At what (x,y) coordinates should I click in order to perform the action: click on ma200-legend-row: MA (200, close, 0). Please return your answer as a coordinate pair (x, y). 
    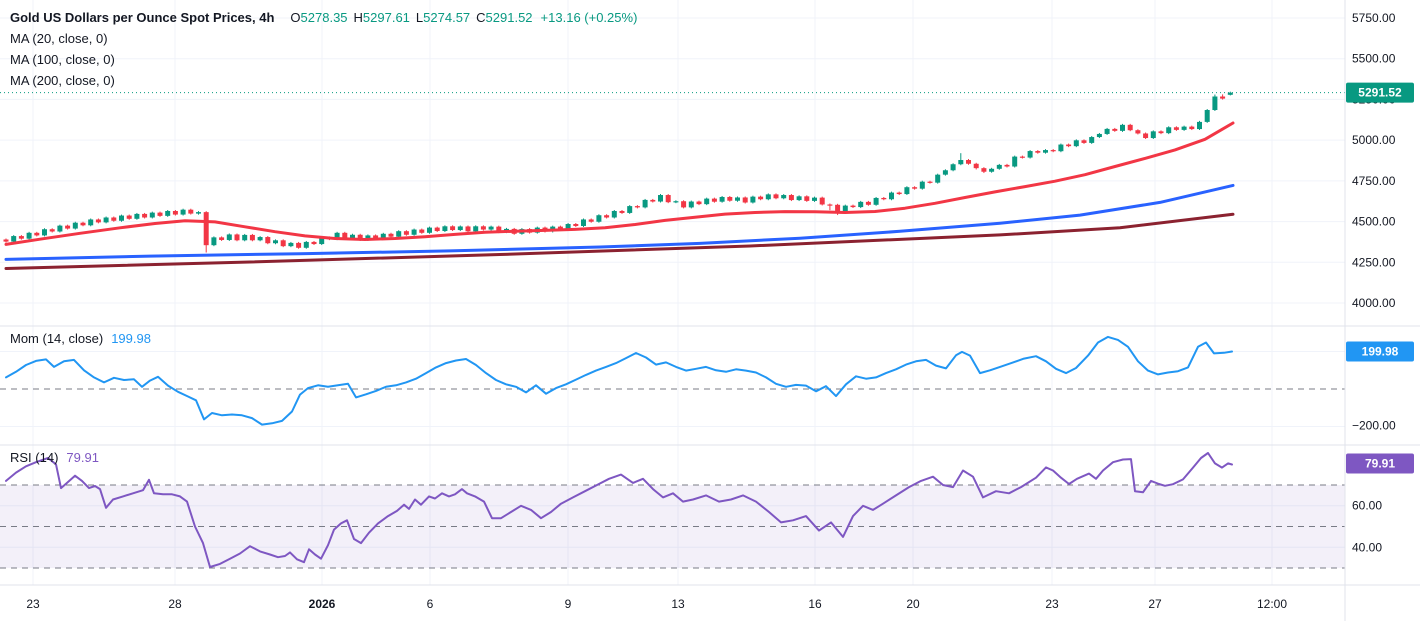
    Looking at the image, I should click on (323, 80).